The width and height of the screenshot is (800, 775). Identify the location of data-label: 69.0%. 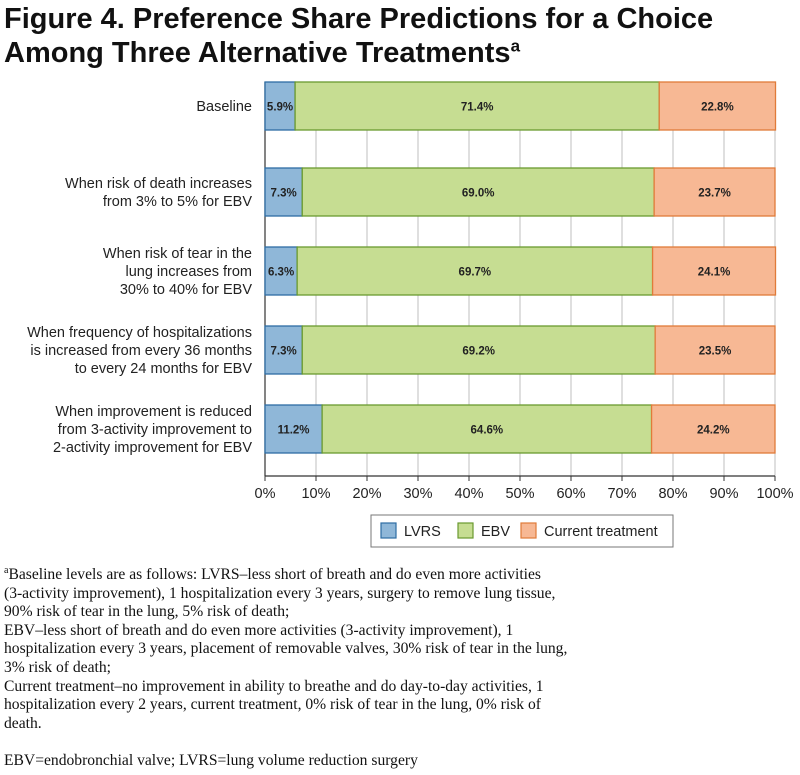
(478, 194).